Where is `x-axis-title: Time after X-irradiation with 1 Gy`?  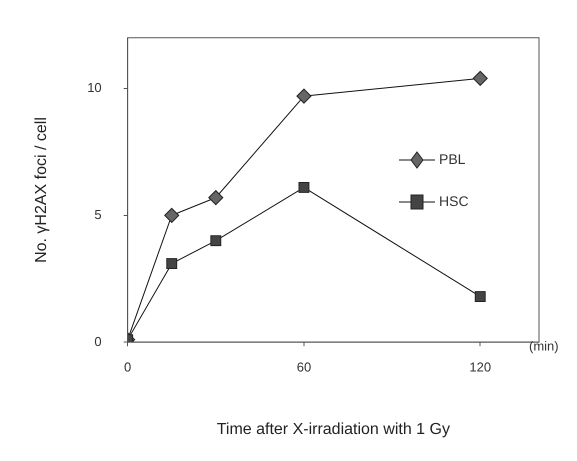
x-axis-title: Time after X-irradiation with 1 Gy is located at coordinates (333, 429).